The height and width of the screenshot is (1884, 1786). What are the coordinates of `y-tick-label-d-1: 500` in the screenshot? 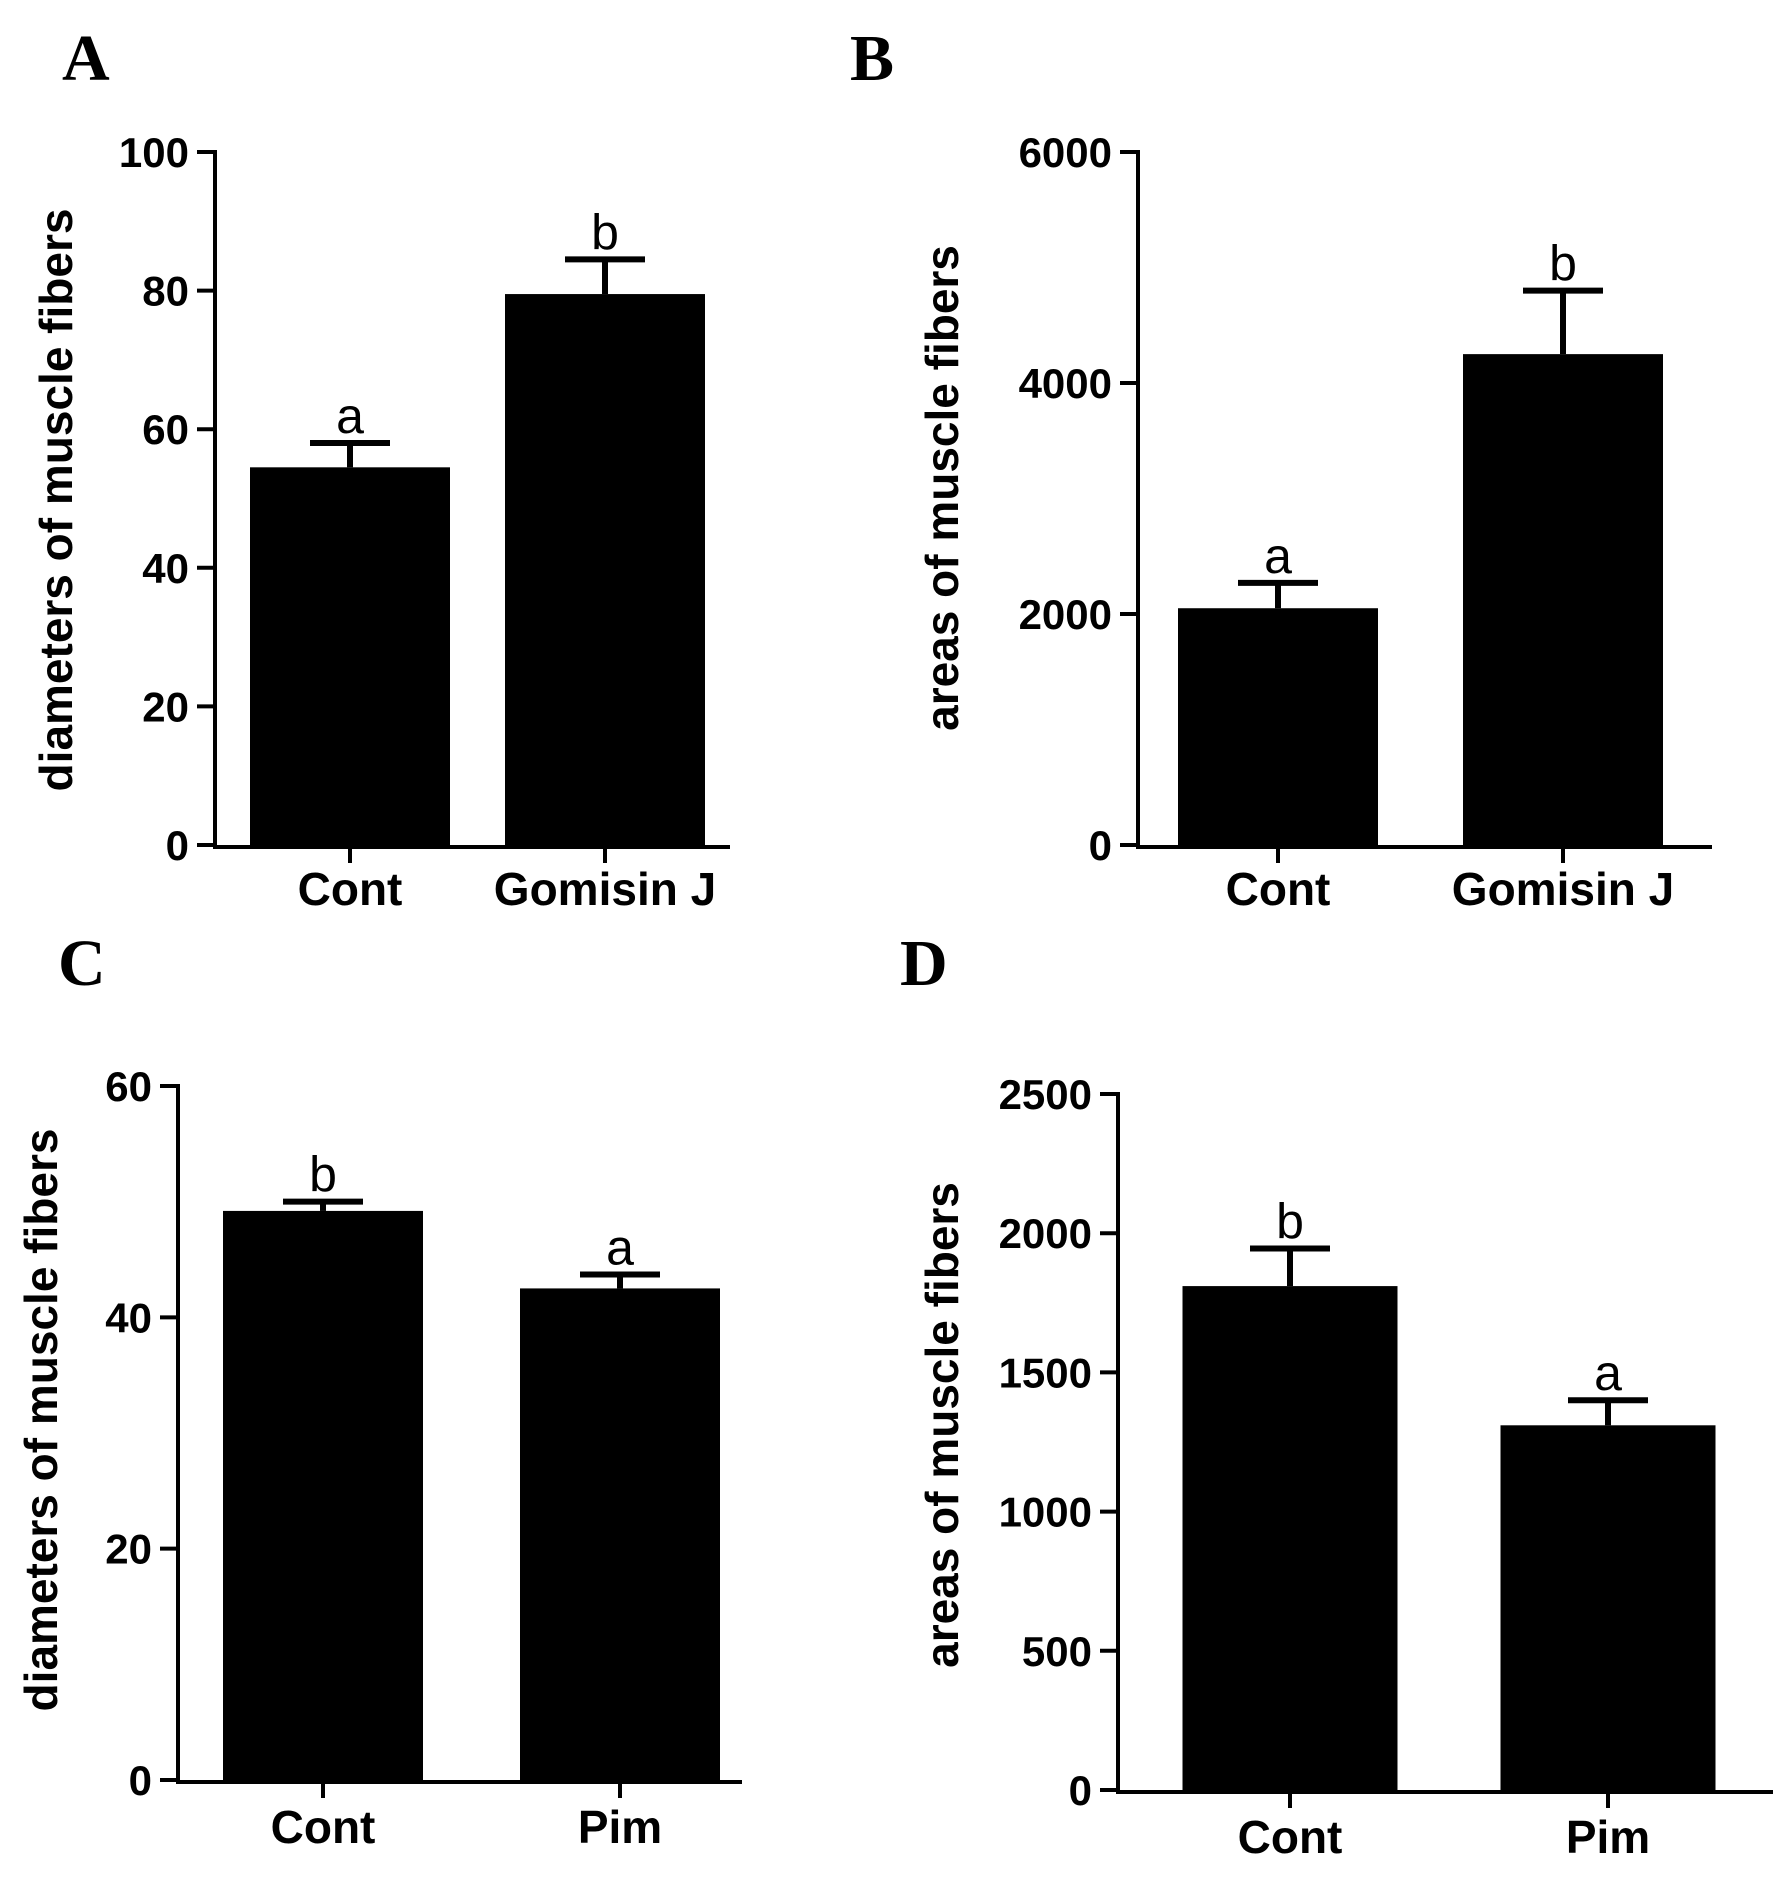 It's located at (1057, 1651).